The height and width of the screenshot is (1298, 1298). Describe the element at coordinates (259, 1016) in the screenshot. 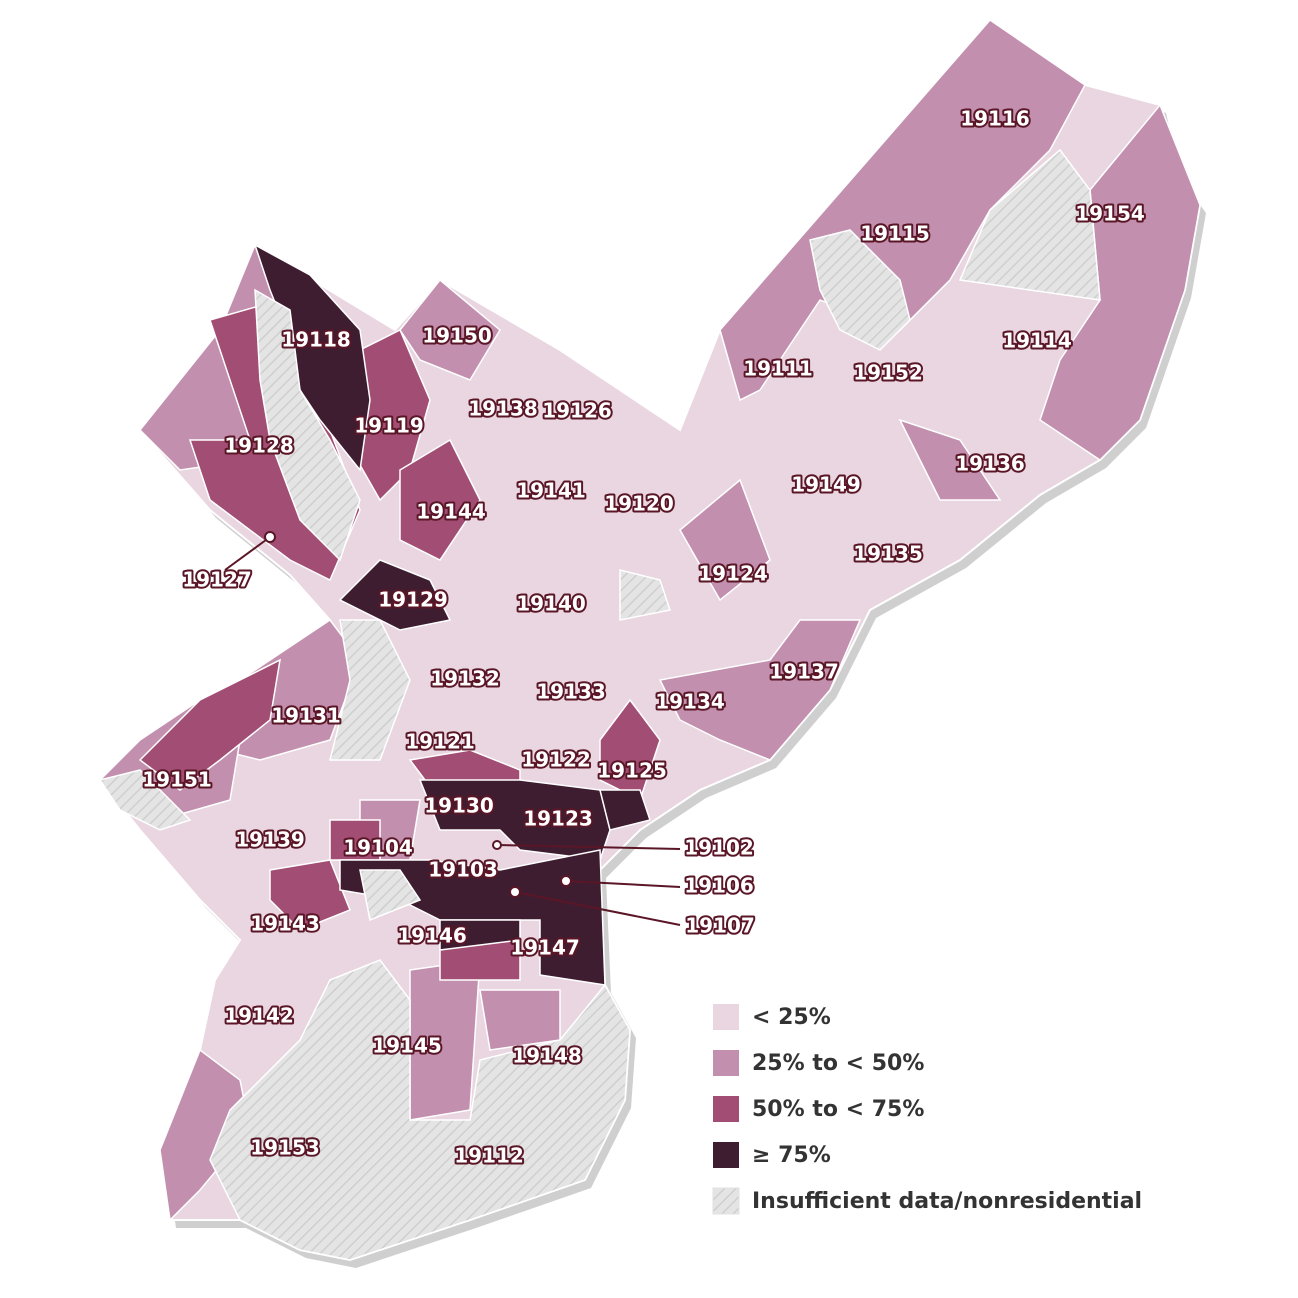

I see `zip-label: 19142` at that location.